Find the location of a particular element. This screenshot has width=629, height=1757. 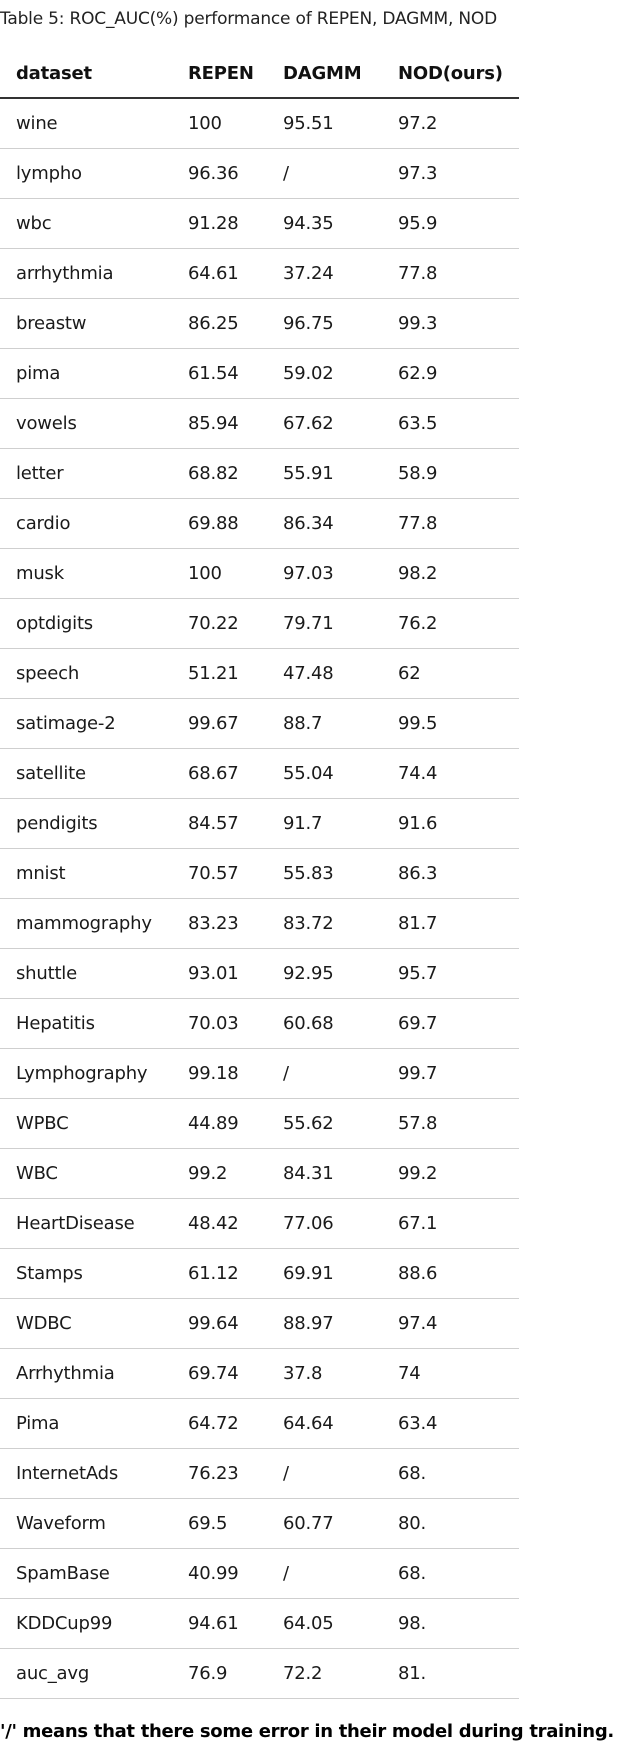

cell-repen: 69.5 is located at coordinates (219, 1523).